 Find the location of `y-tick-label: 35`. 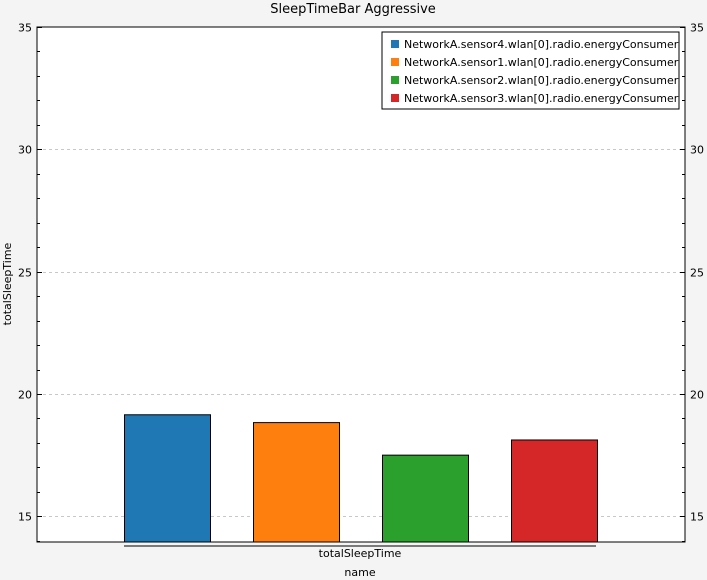

y-tick-label: 35 is located at coordinates (25, 28).